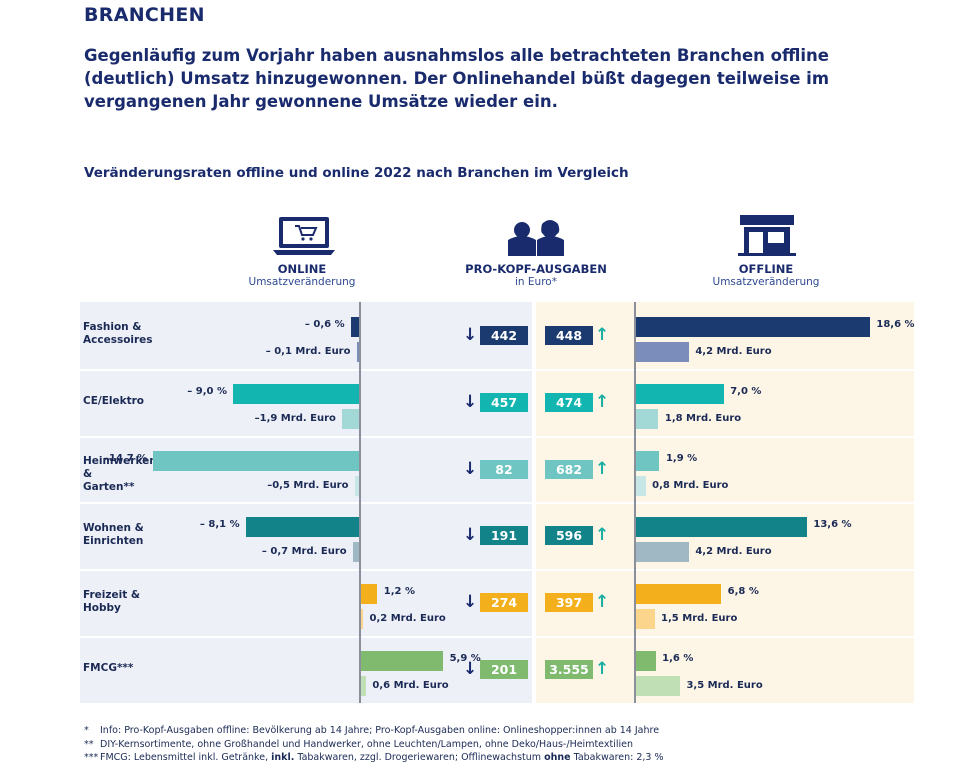 The width and height of the screenshot is (969, 768). What do you see at coordinates (504, 536) in the screenshot?
I see `pro-kopf-online-value: 191` at bounding box center [504, 536].